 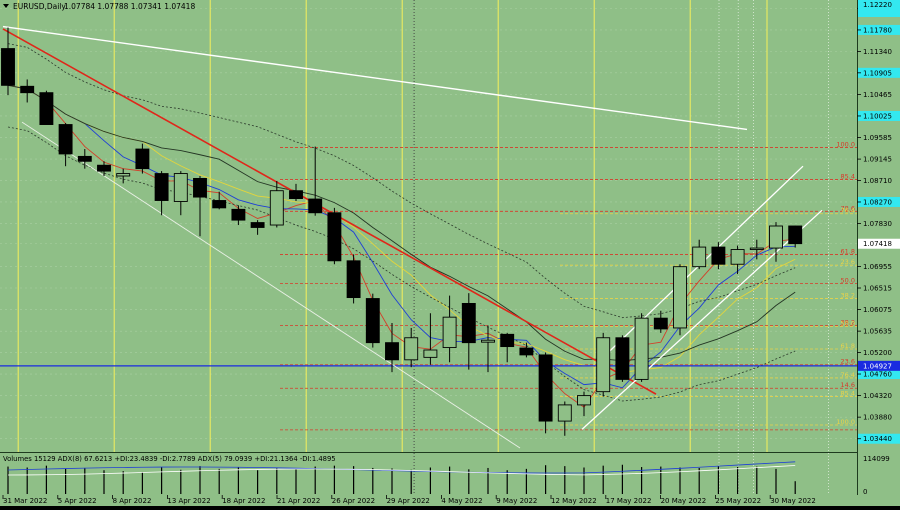 I want to click on current-price-label: 1.07418, so click(x=877, y=244).